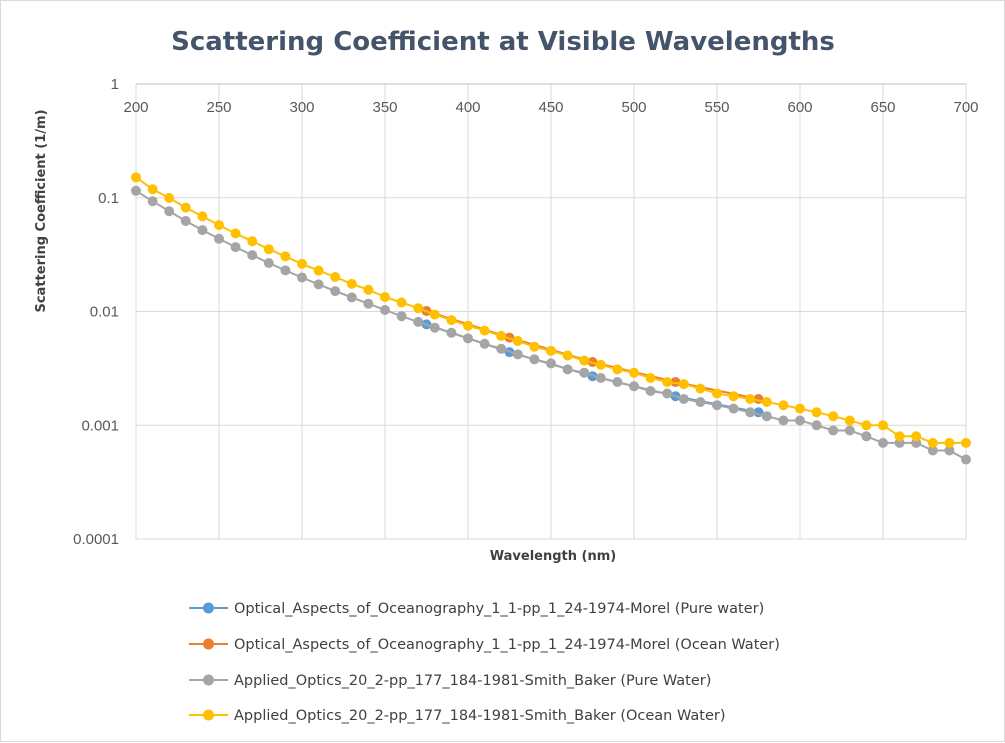  Describe the element at coordinates (965, 107) in the screenshot. I see `x-tick-label: 700` at that location.